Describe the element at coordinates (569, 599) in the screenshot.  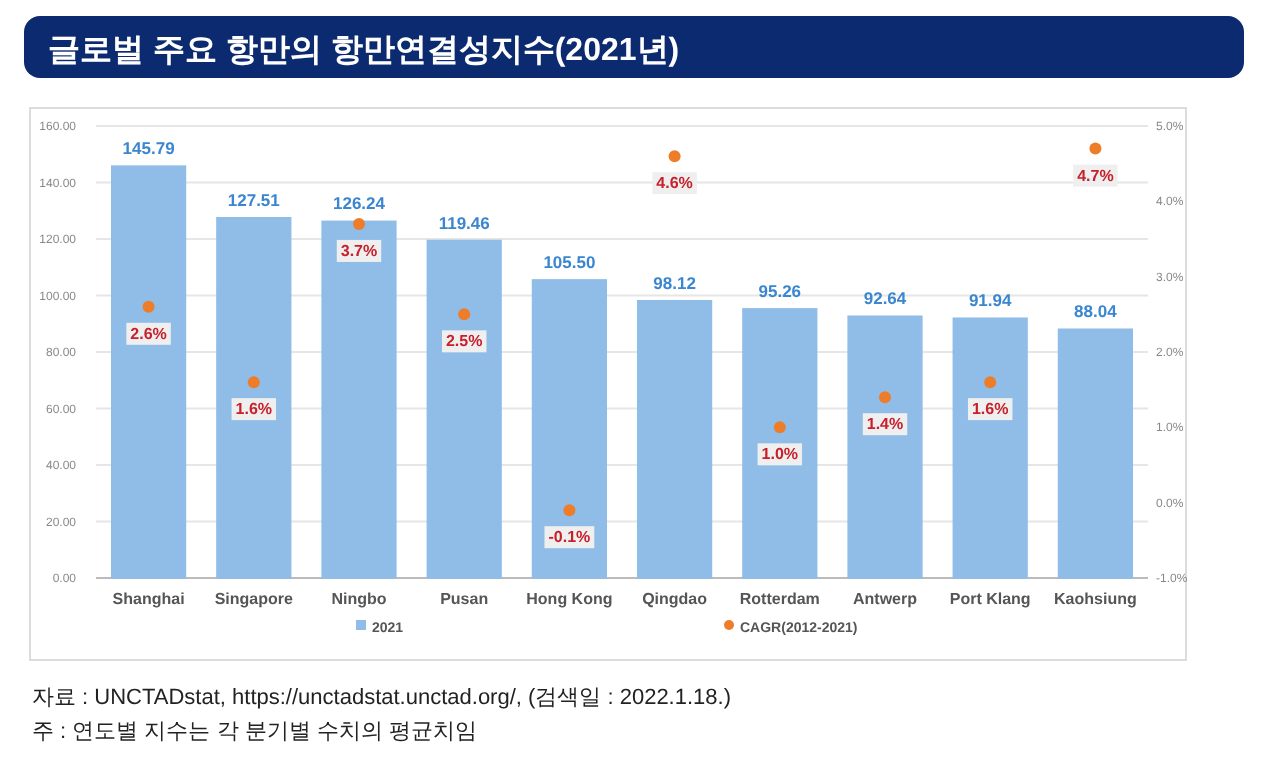
I see `x-tick-label: Hong Kong` at that location.